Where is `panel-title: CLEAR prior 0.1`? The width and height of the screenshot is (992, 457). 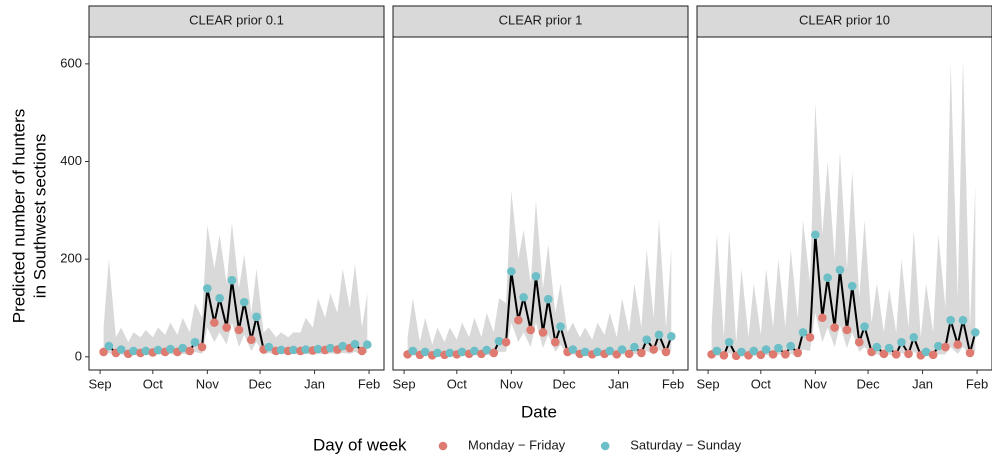 panel-title: CLEAR prior 0.1 is located at coordinates (236, 19).